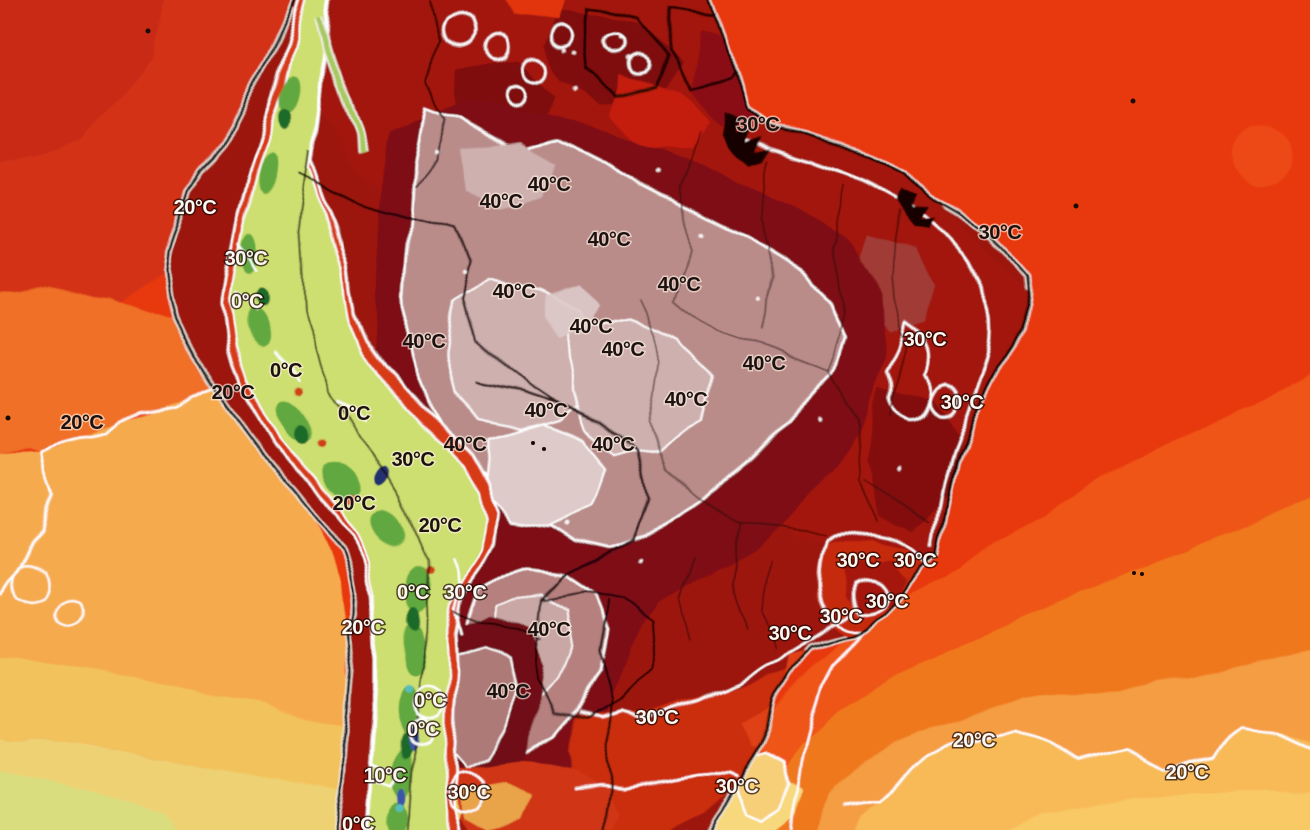 This screenshot has width=1310, height=830. What do you see at coordinates (747, 139) in the screenshot?
I see `amazon-delta` at bounding box center [747, 139].